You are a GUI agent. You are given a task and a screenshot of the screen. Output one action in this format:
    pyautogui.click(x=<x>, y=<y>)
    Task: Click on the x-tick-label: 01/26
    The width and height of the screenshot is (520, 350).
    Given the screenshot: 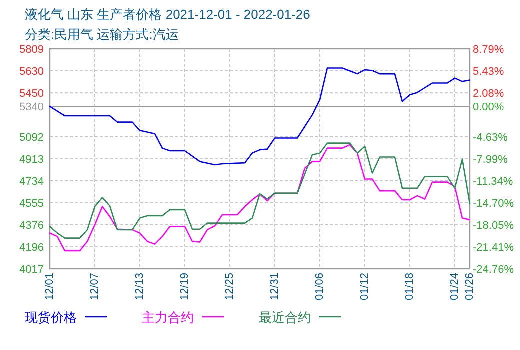 What is the action you would take?
    pyautogui.click(x=470, y=287)
    